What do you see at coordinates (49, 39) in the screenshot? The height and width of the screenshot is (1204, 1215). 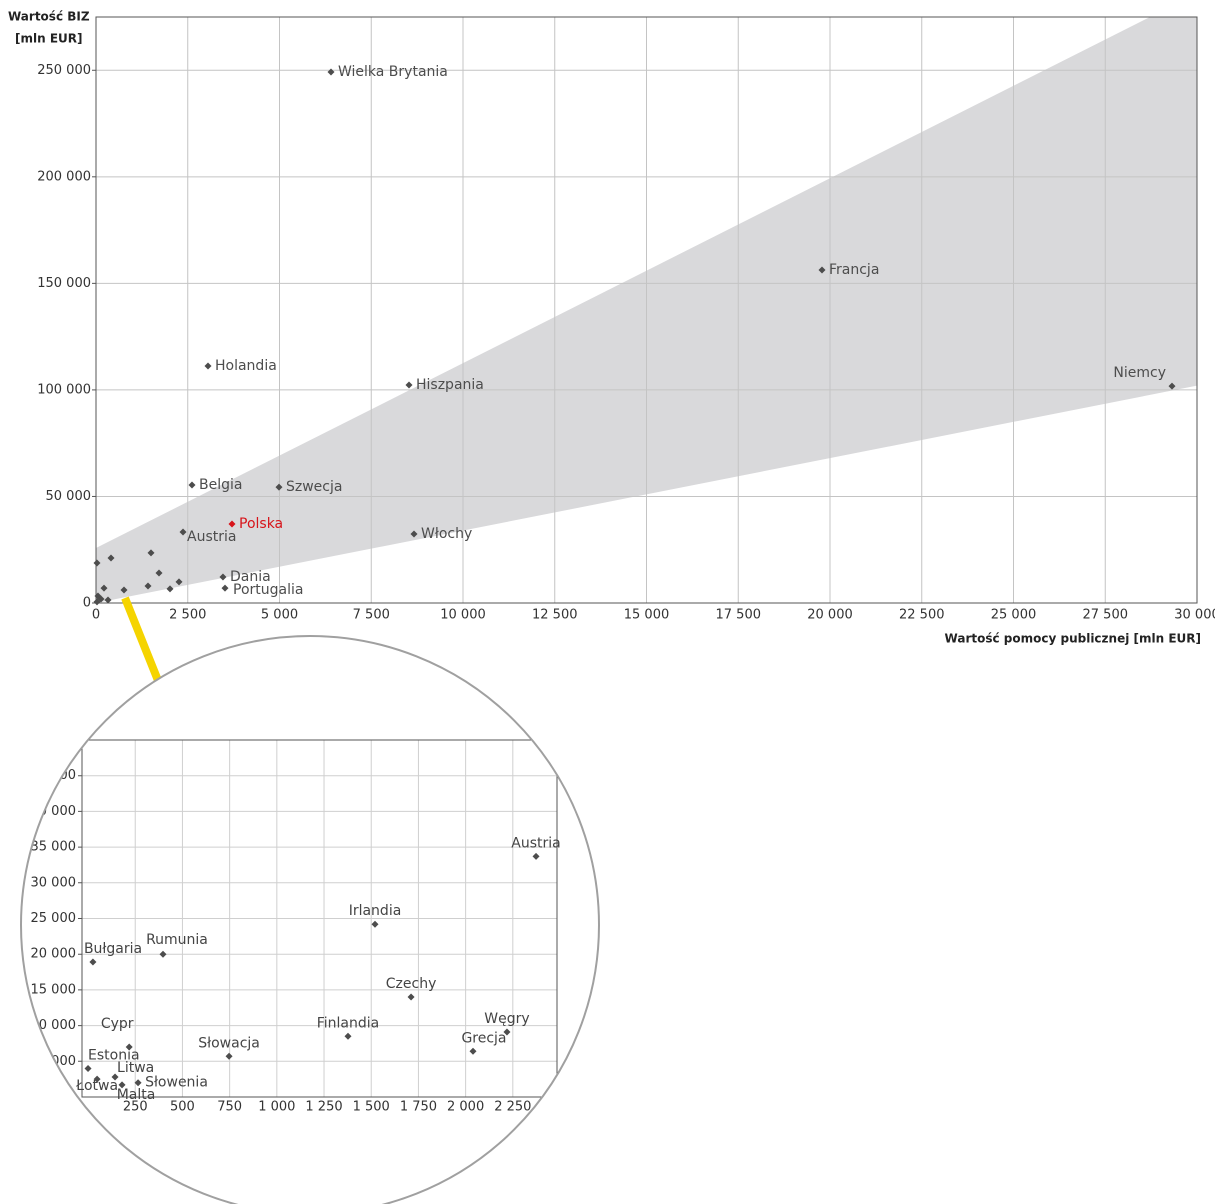 I see `y-axis-title: [mln EUR]` at bounding box center [49, 39].